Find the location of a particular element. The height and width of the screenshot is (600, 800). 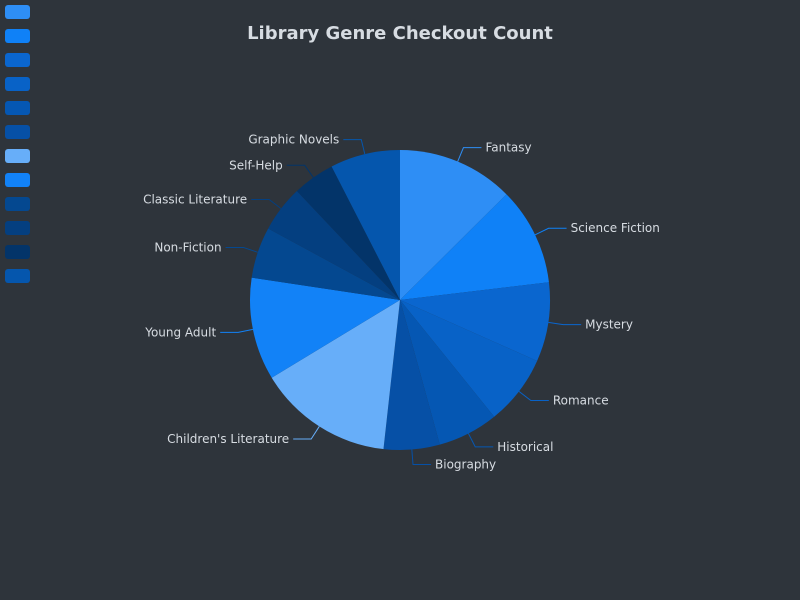

label-historical: Historical is located at coordinates (525, 447).